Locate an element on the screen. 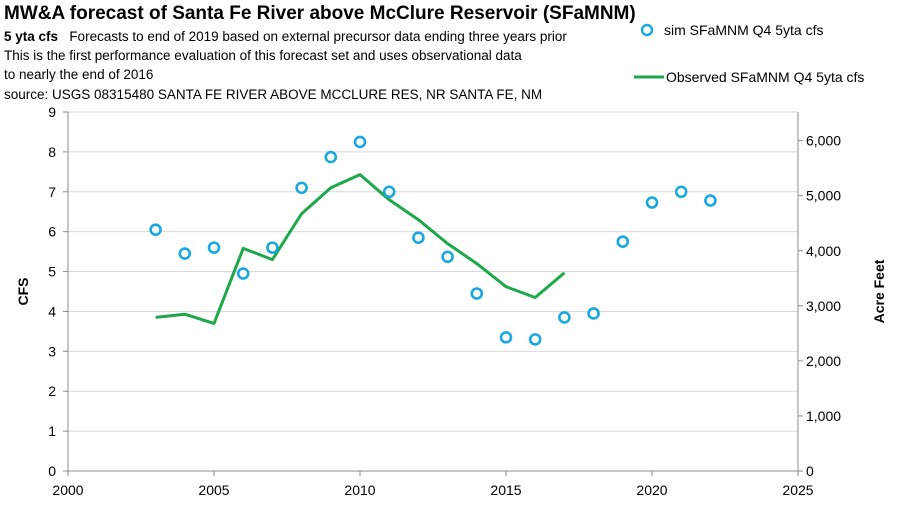 This screenshot has height=507, width=900. y-tick-label-2: 2 is located at coordinates (52, 391).